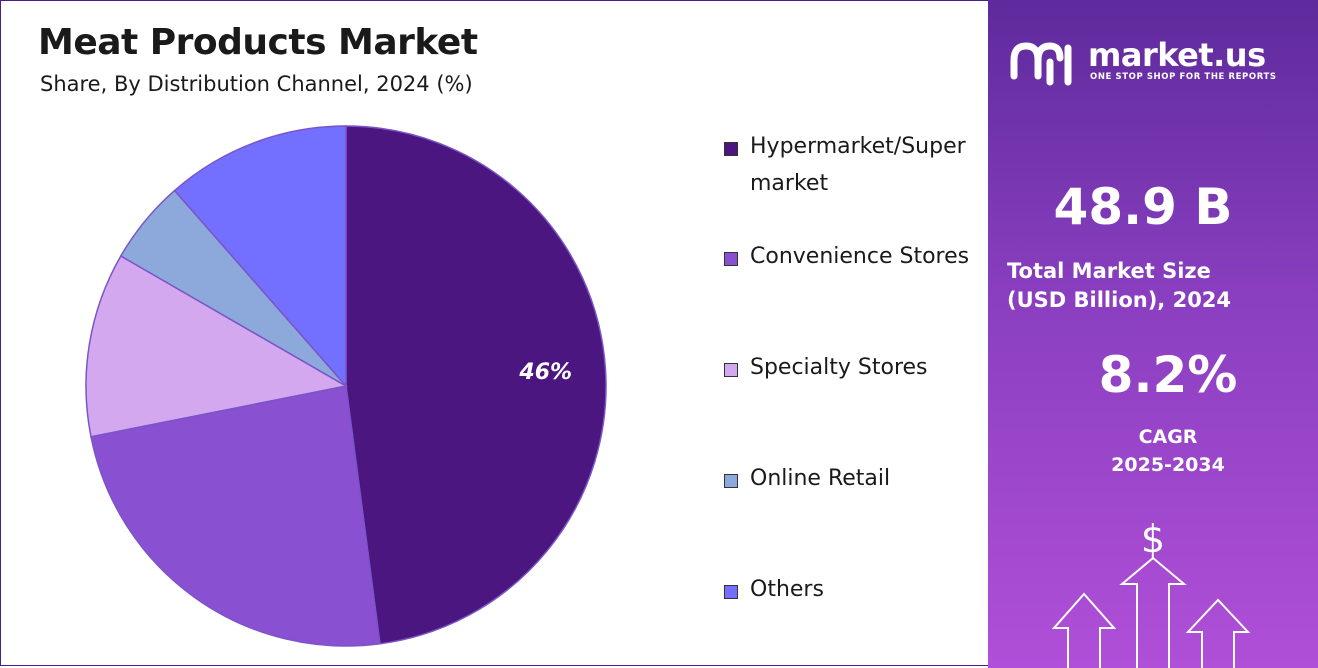 The width and height of the screenshot is (1318, 668). I want to click on brand-tagline: ONE STOP SHOP FOR THE REPORTS, so click(1183, 77).